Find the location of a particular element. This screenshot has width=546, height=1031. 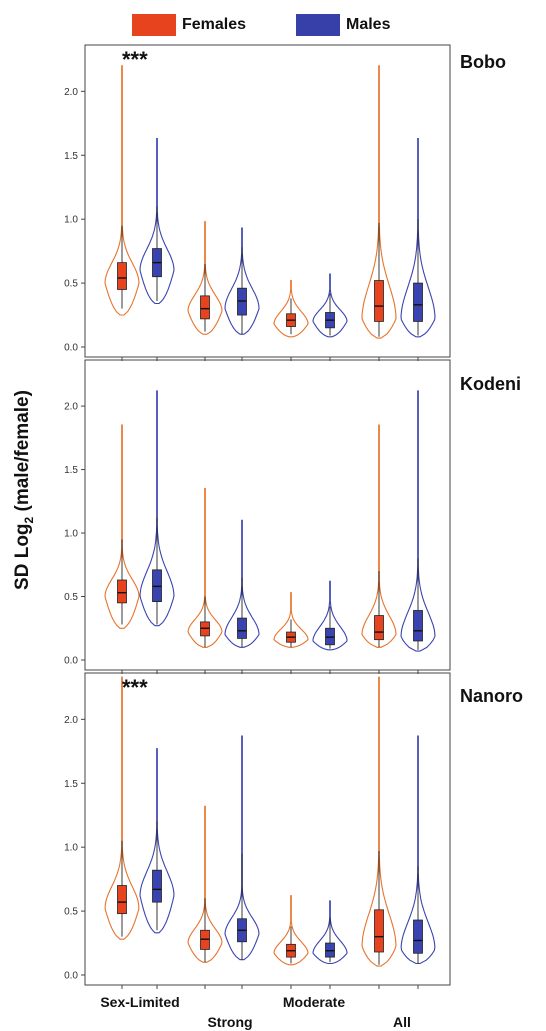

violin-male-all-bobo is located at coordinates (418, 238).